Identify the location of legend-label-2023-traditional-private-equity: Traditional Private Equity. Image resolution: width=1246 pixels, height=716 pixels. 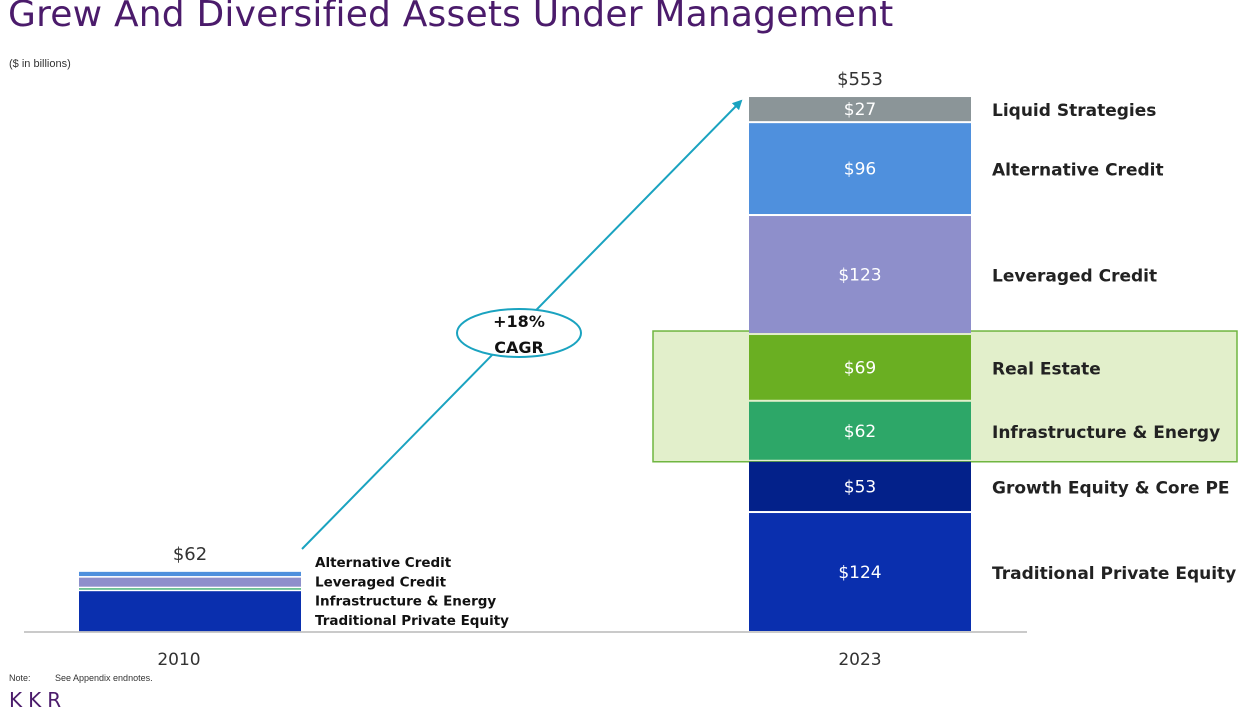
(1114, 574).